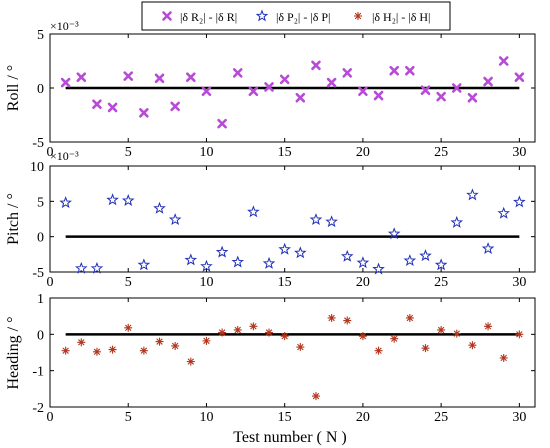  Describe the element at coordinates (208, 17) in the screenshot. I see `legend-label-roll: |δ R₂| - |δ R|` at that location.